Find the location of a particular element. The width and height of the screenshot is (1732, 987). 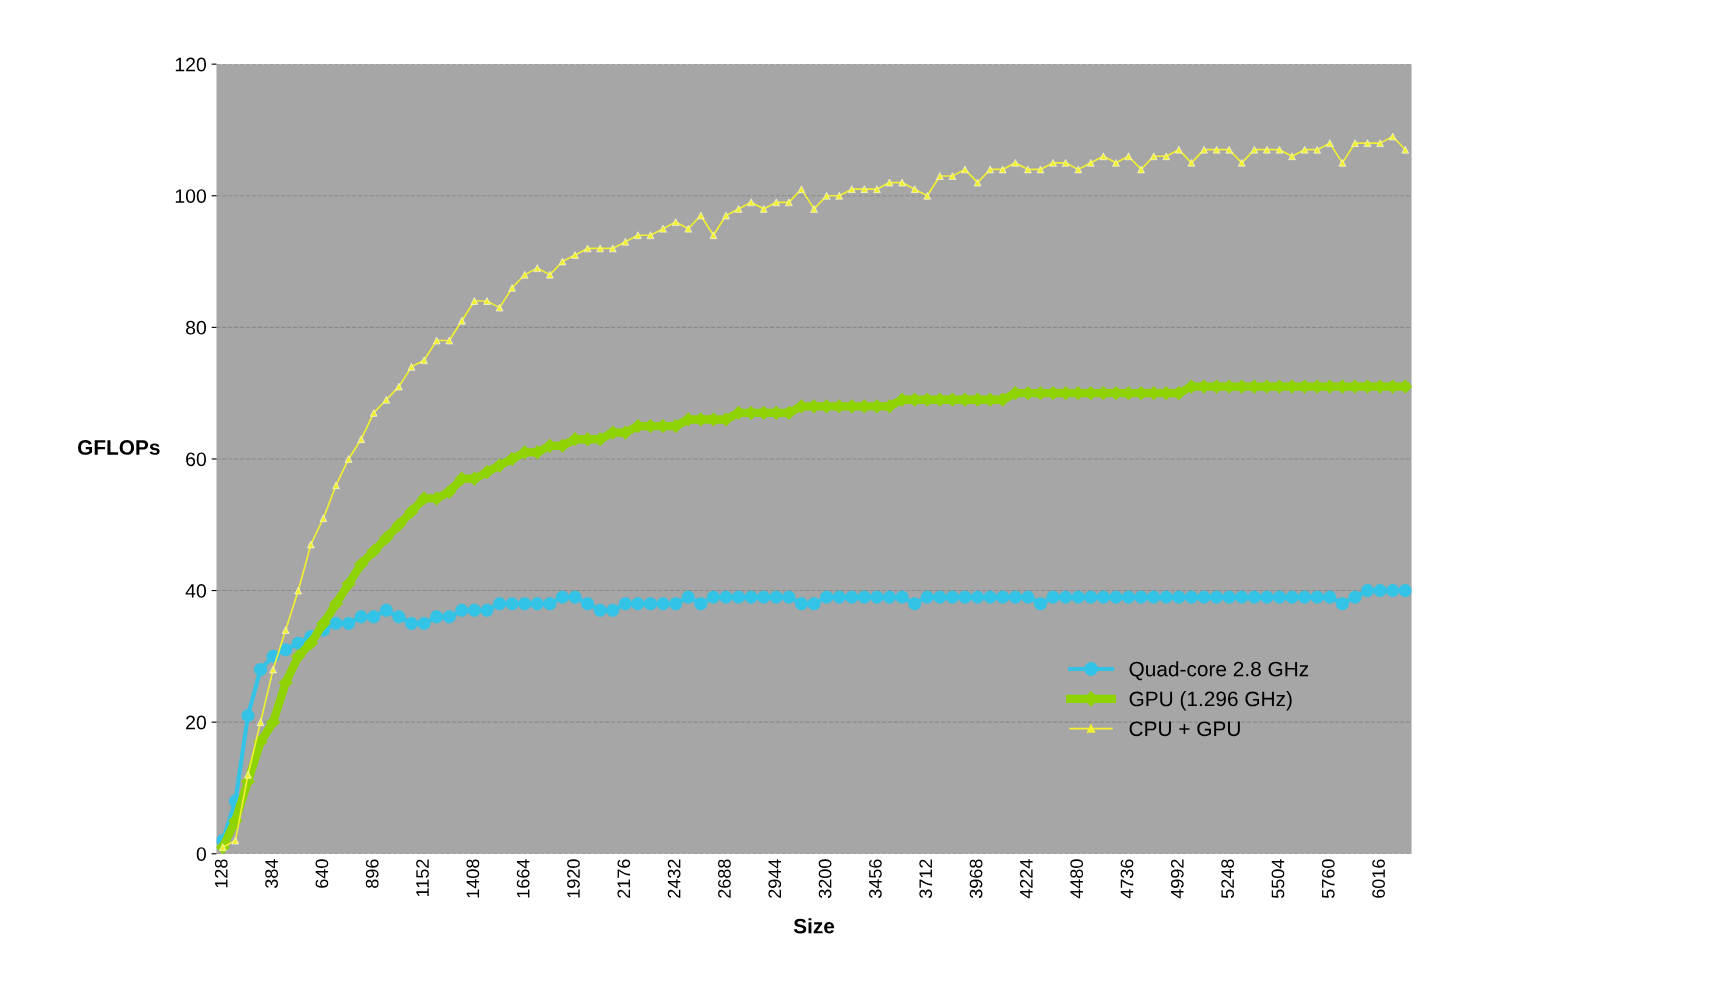

x-tick-label: 2944 is located at coordinates (775, 878).